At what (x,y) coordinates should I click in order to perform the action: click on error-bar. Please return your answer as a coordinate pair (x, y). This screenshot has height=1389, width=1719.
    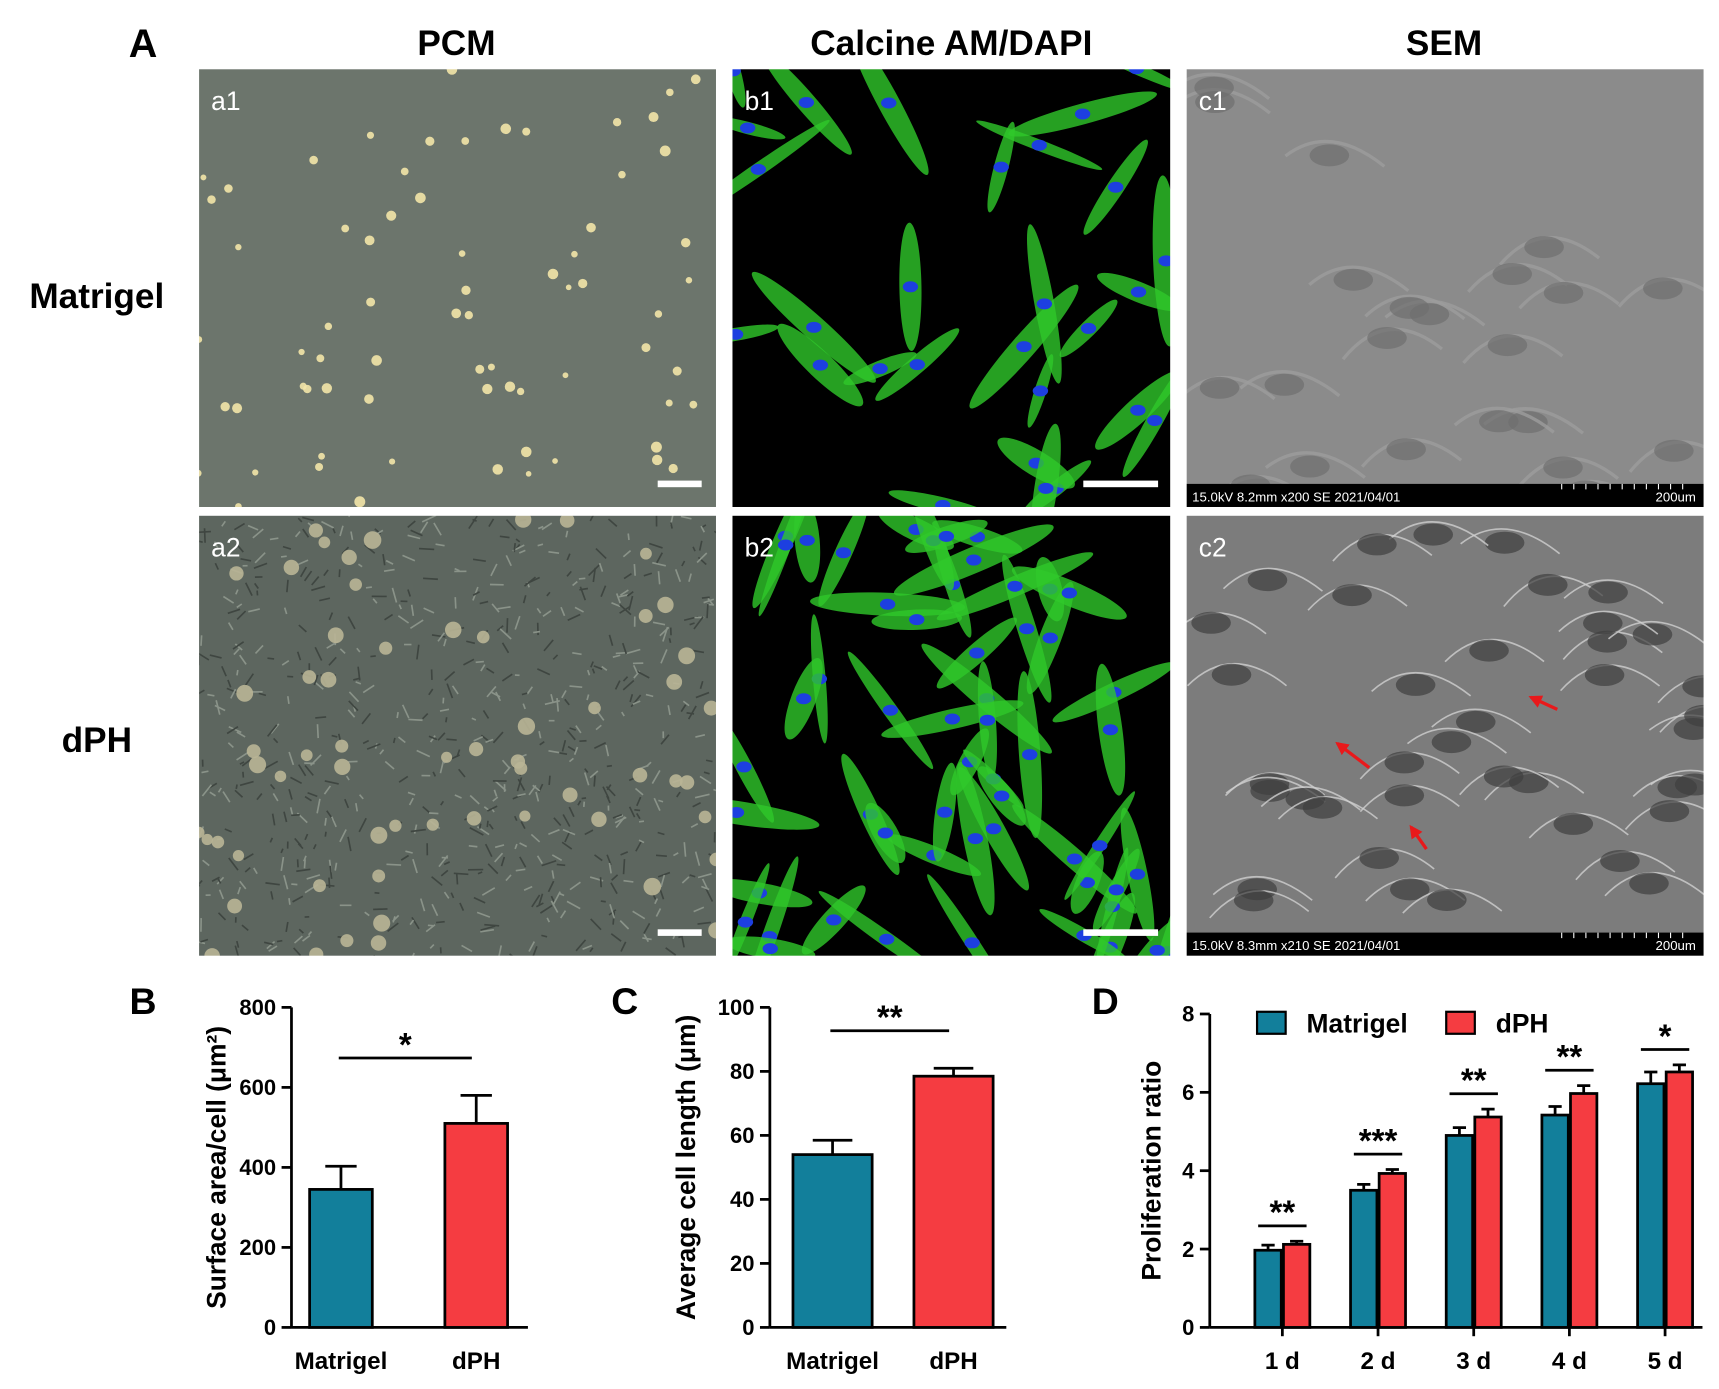
    Looking at the image, I should click on (1392, 1171).